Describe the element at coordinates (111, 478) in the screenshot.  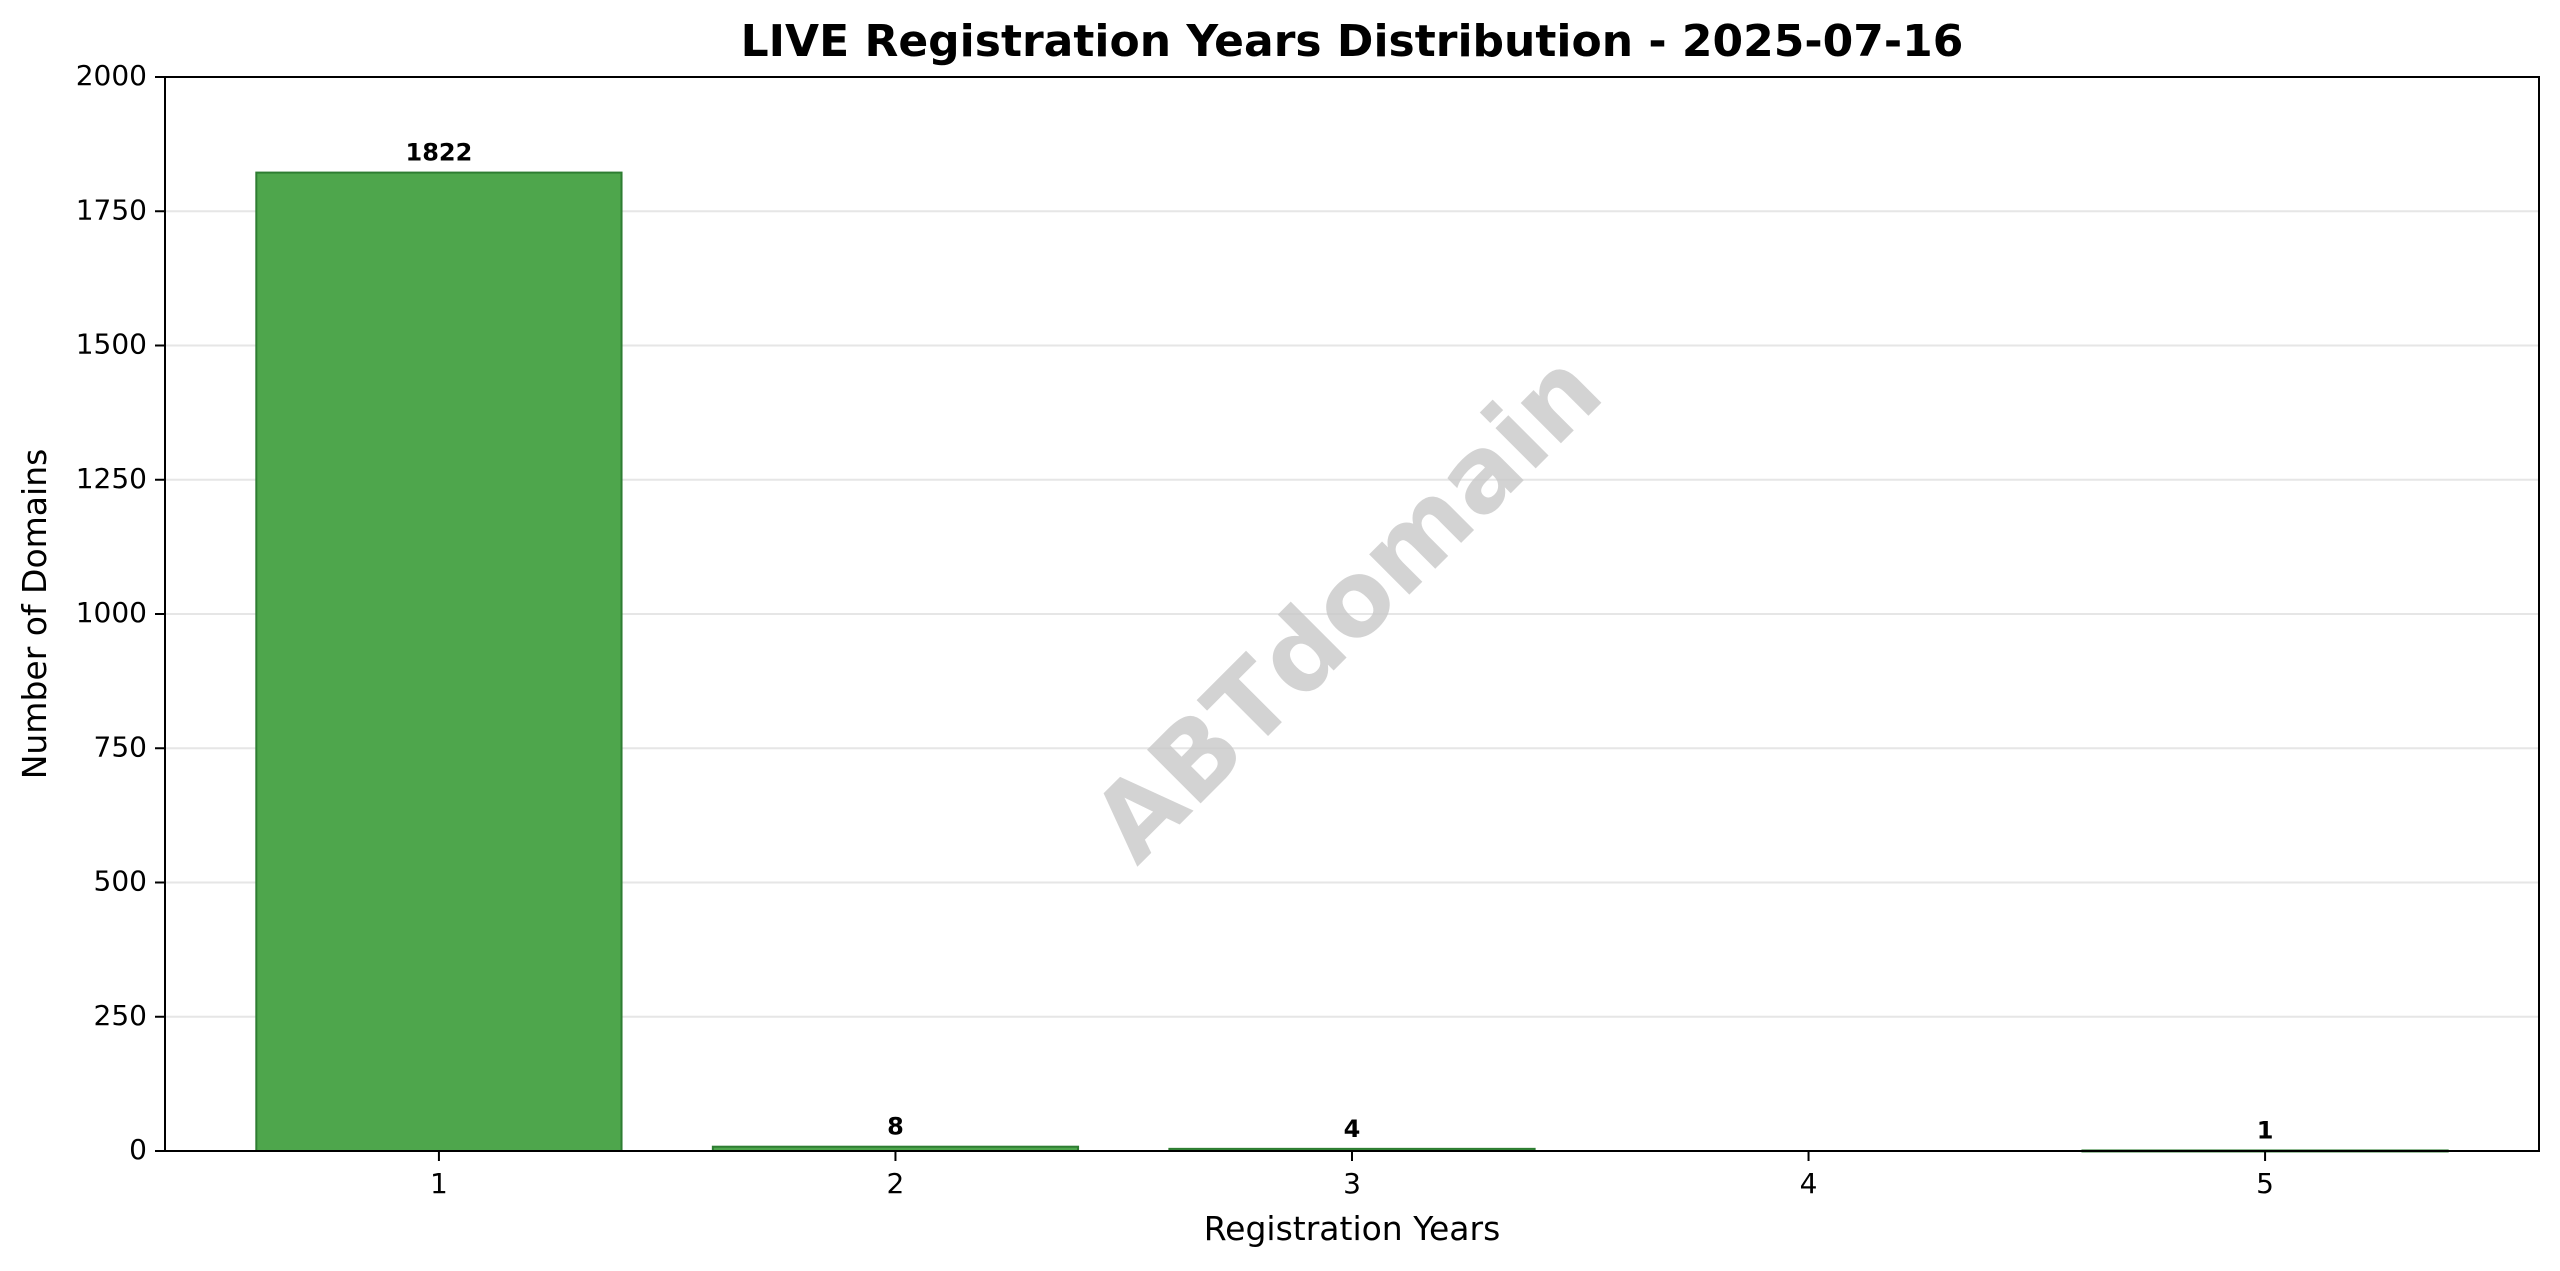
I see `y-tick-label: 1250` at that location.